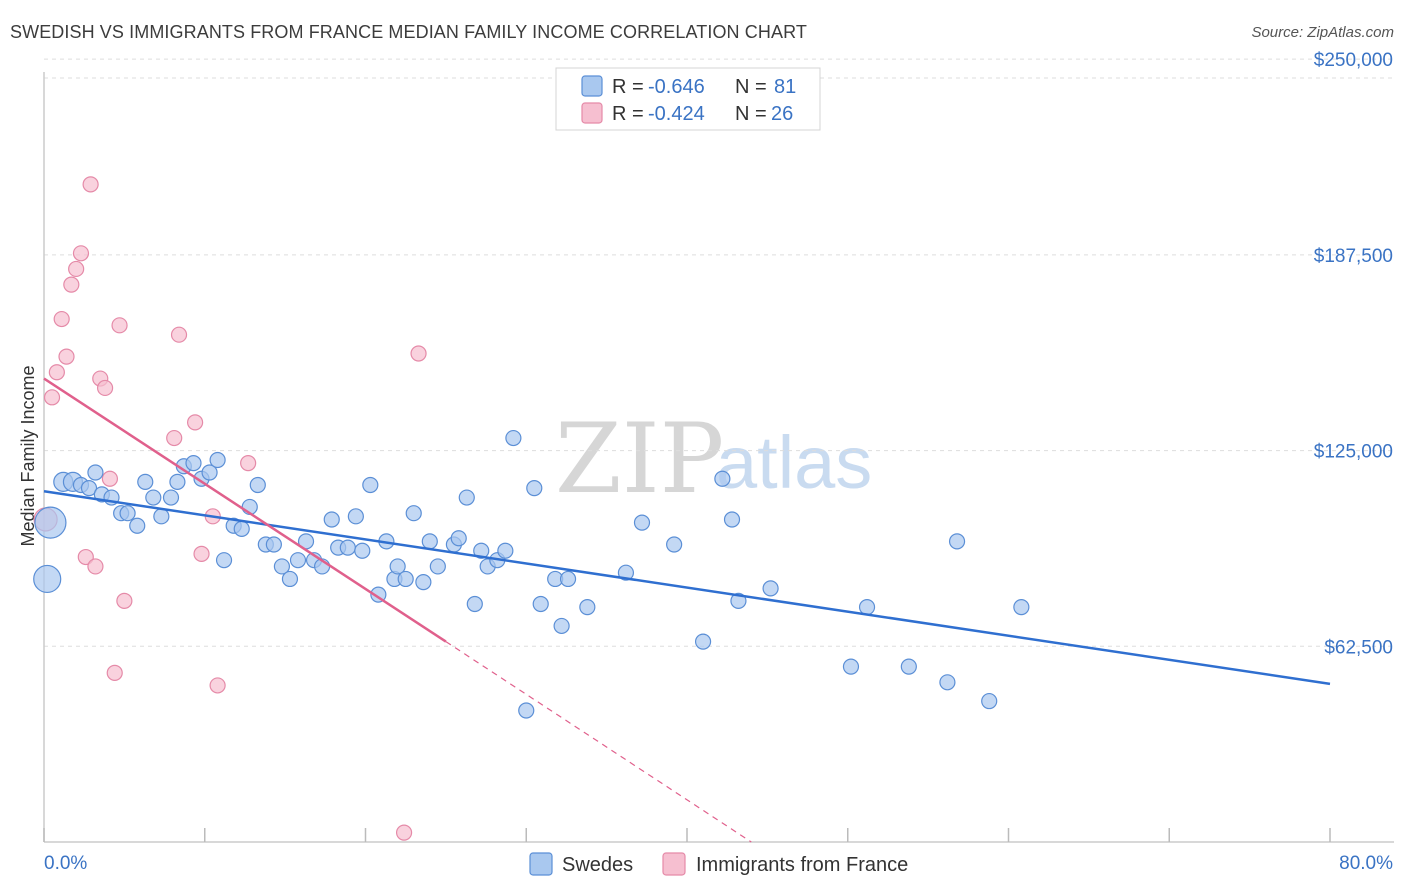  What do you see at coordinates (676, 114) in the screenshot?
I see `france-r-value: -0.424` at bounding box center [676, 114].